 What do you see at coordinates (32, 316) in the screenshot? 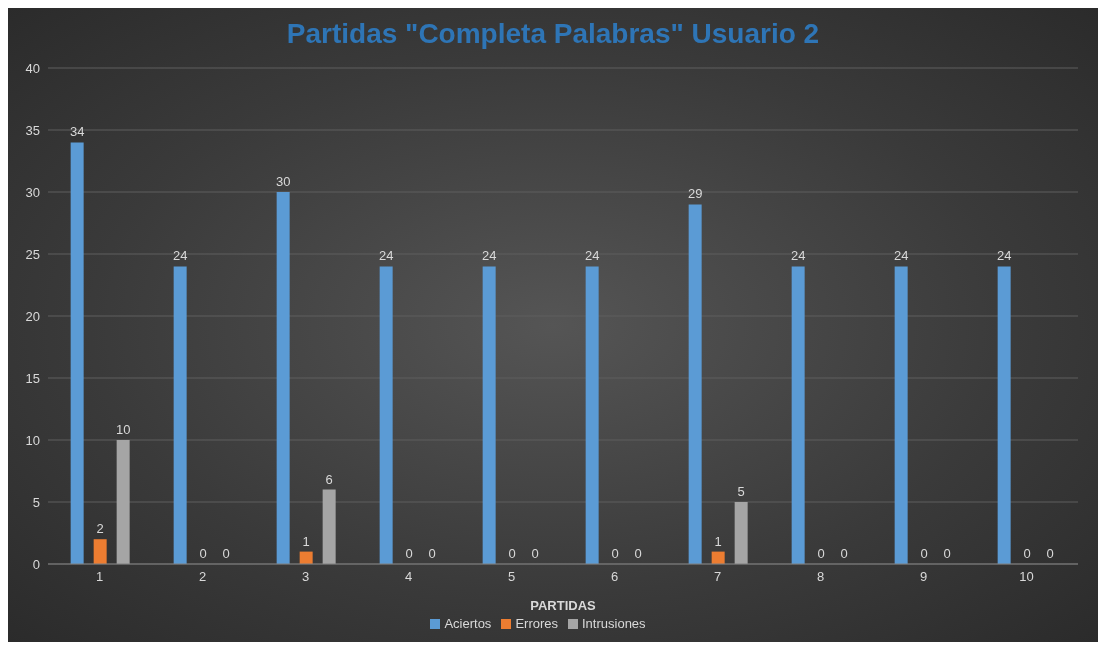
I see `y-tick-label: 20` at bounding box center [32, 316].